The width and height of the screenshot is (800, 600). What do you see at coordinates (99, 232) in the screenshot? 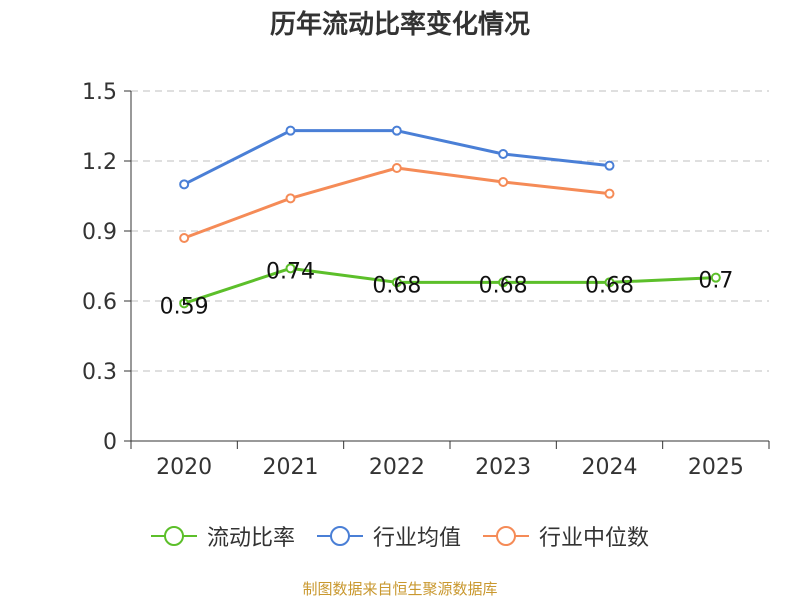
I see `y-tick-label: 0.9` at bounding box center [99, 232].